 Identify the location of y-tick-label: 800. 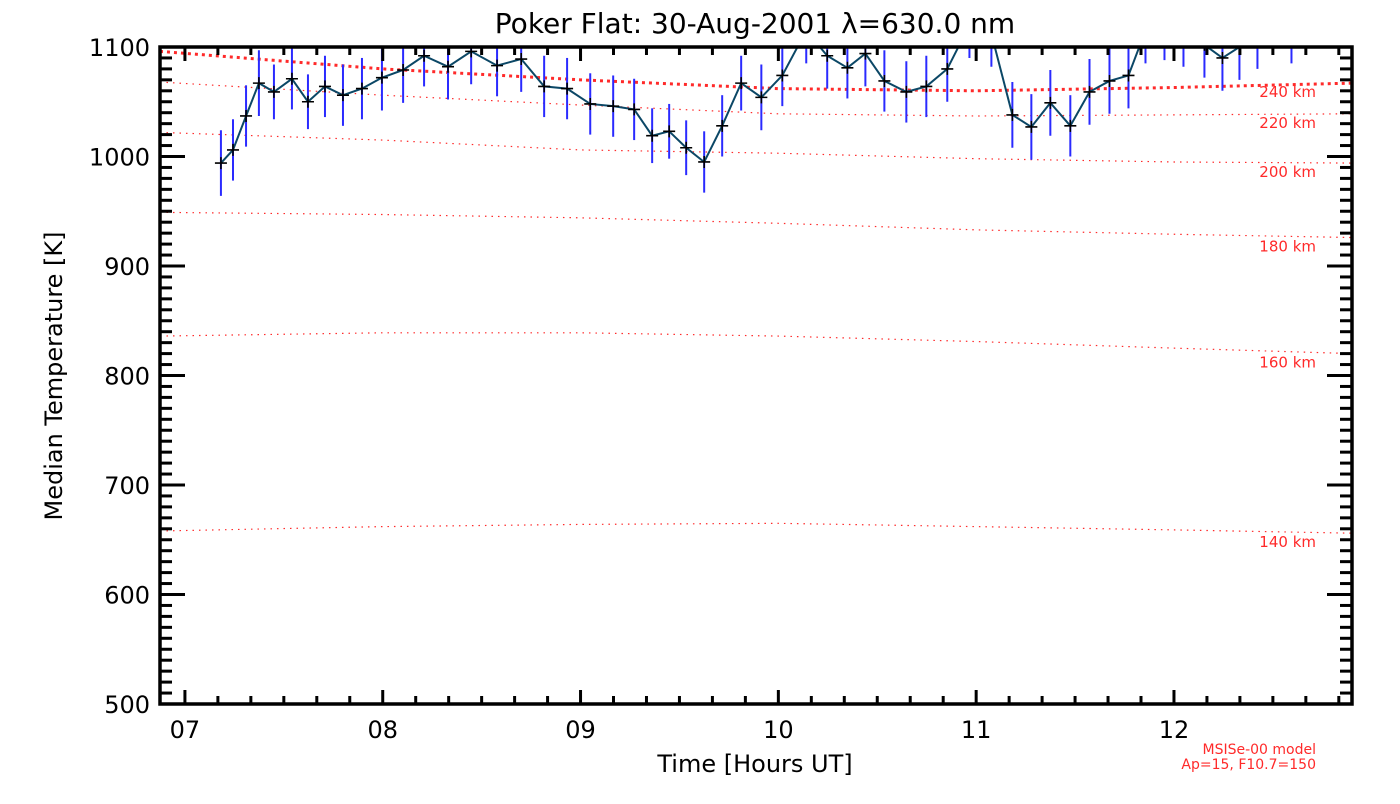
(127, 377).